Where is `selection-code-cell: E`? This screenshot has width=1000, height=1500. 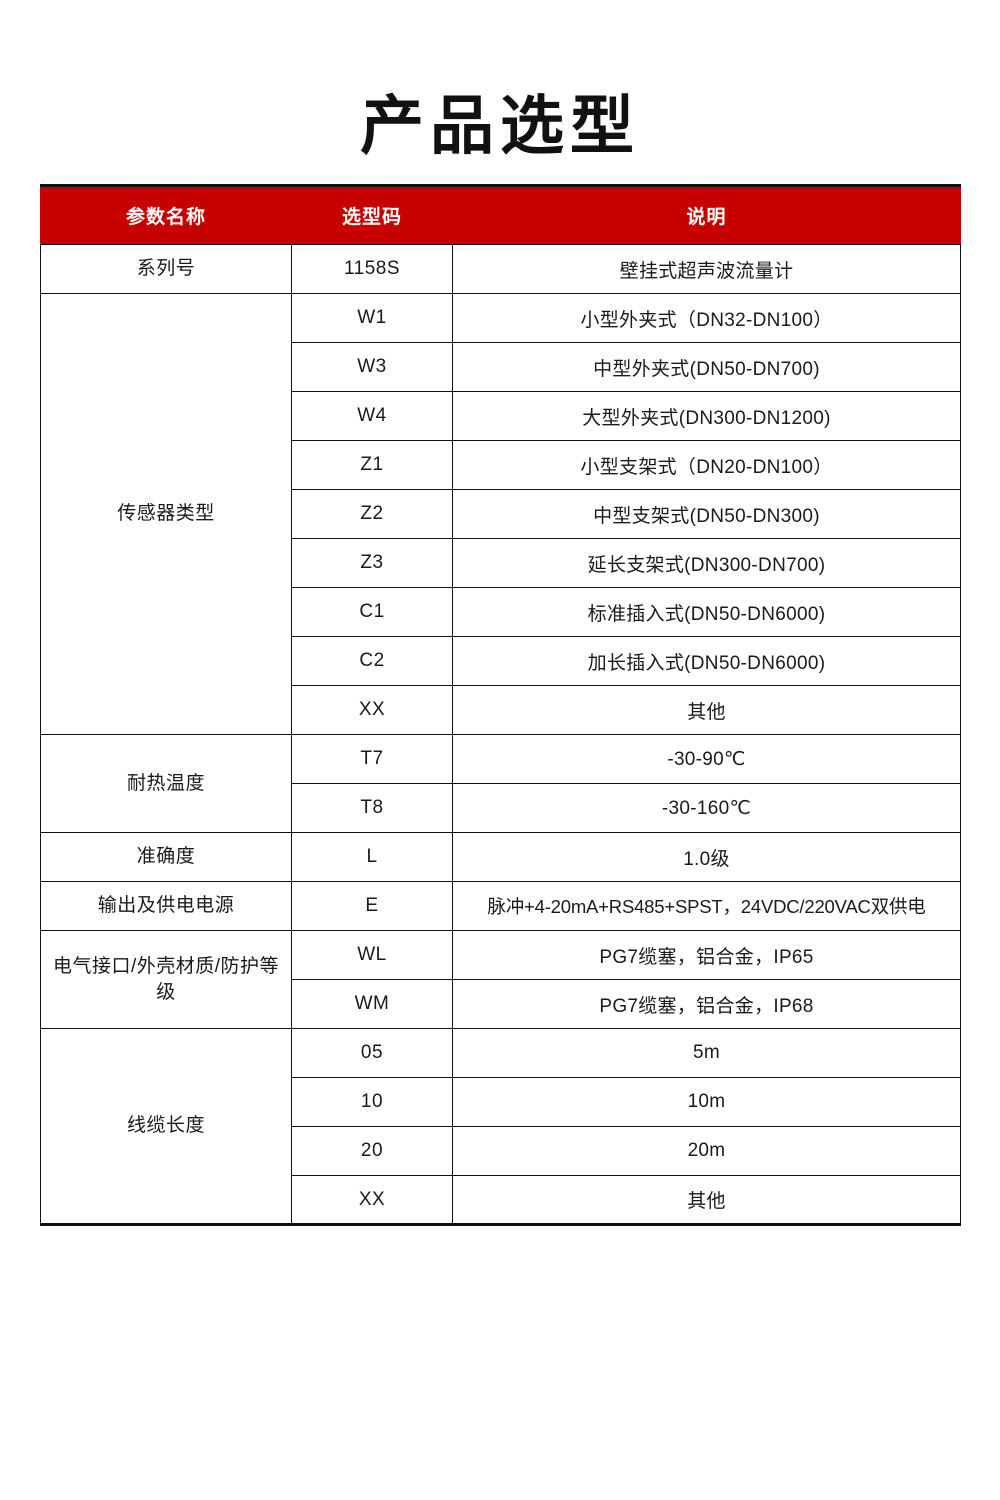 selection-code-cell: E is located at coordinates (372, 906).